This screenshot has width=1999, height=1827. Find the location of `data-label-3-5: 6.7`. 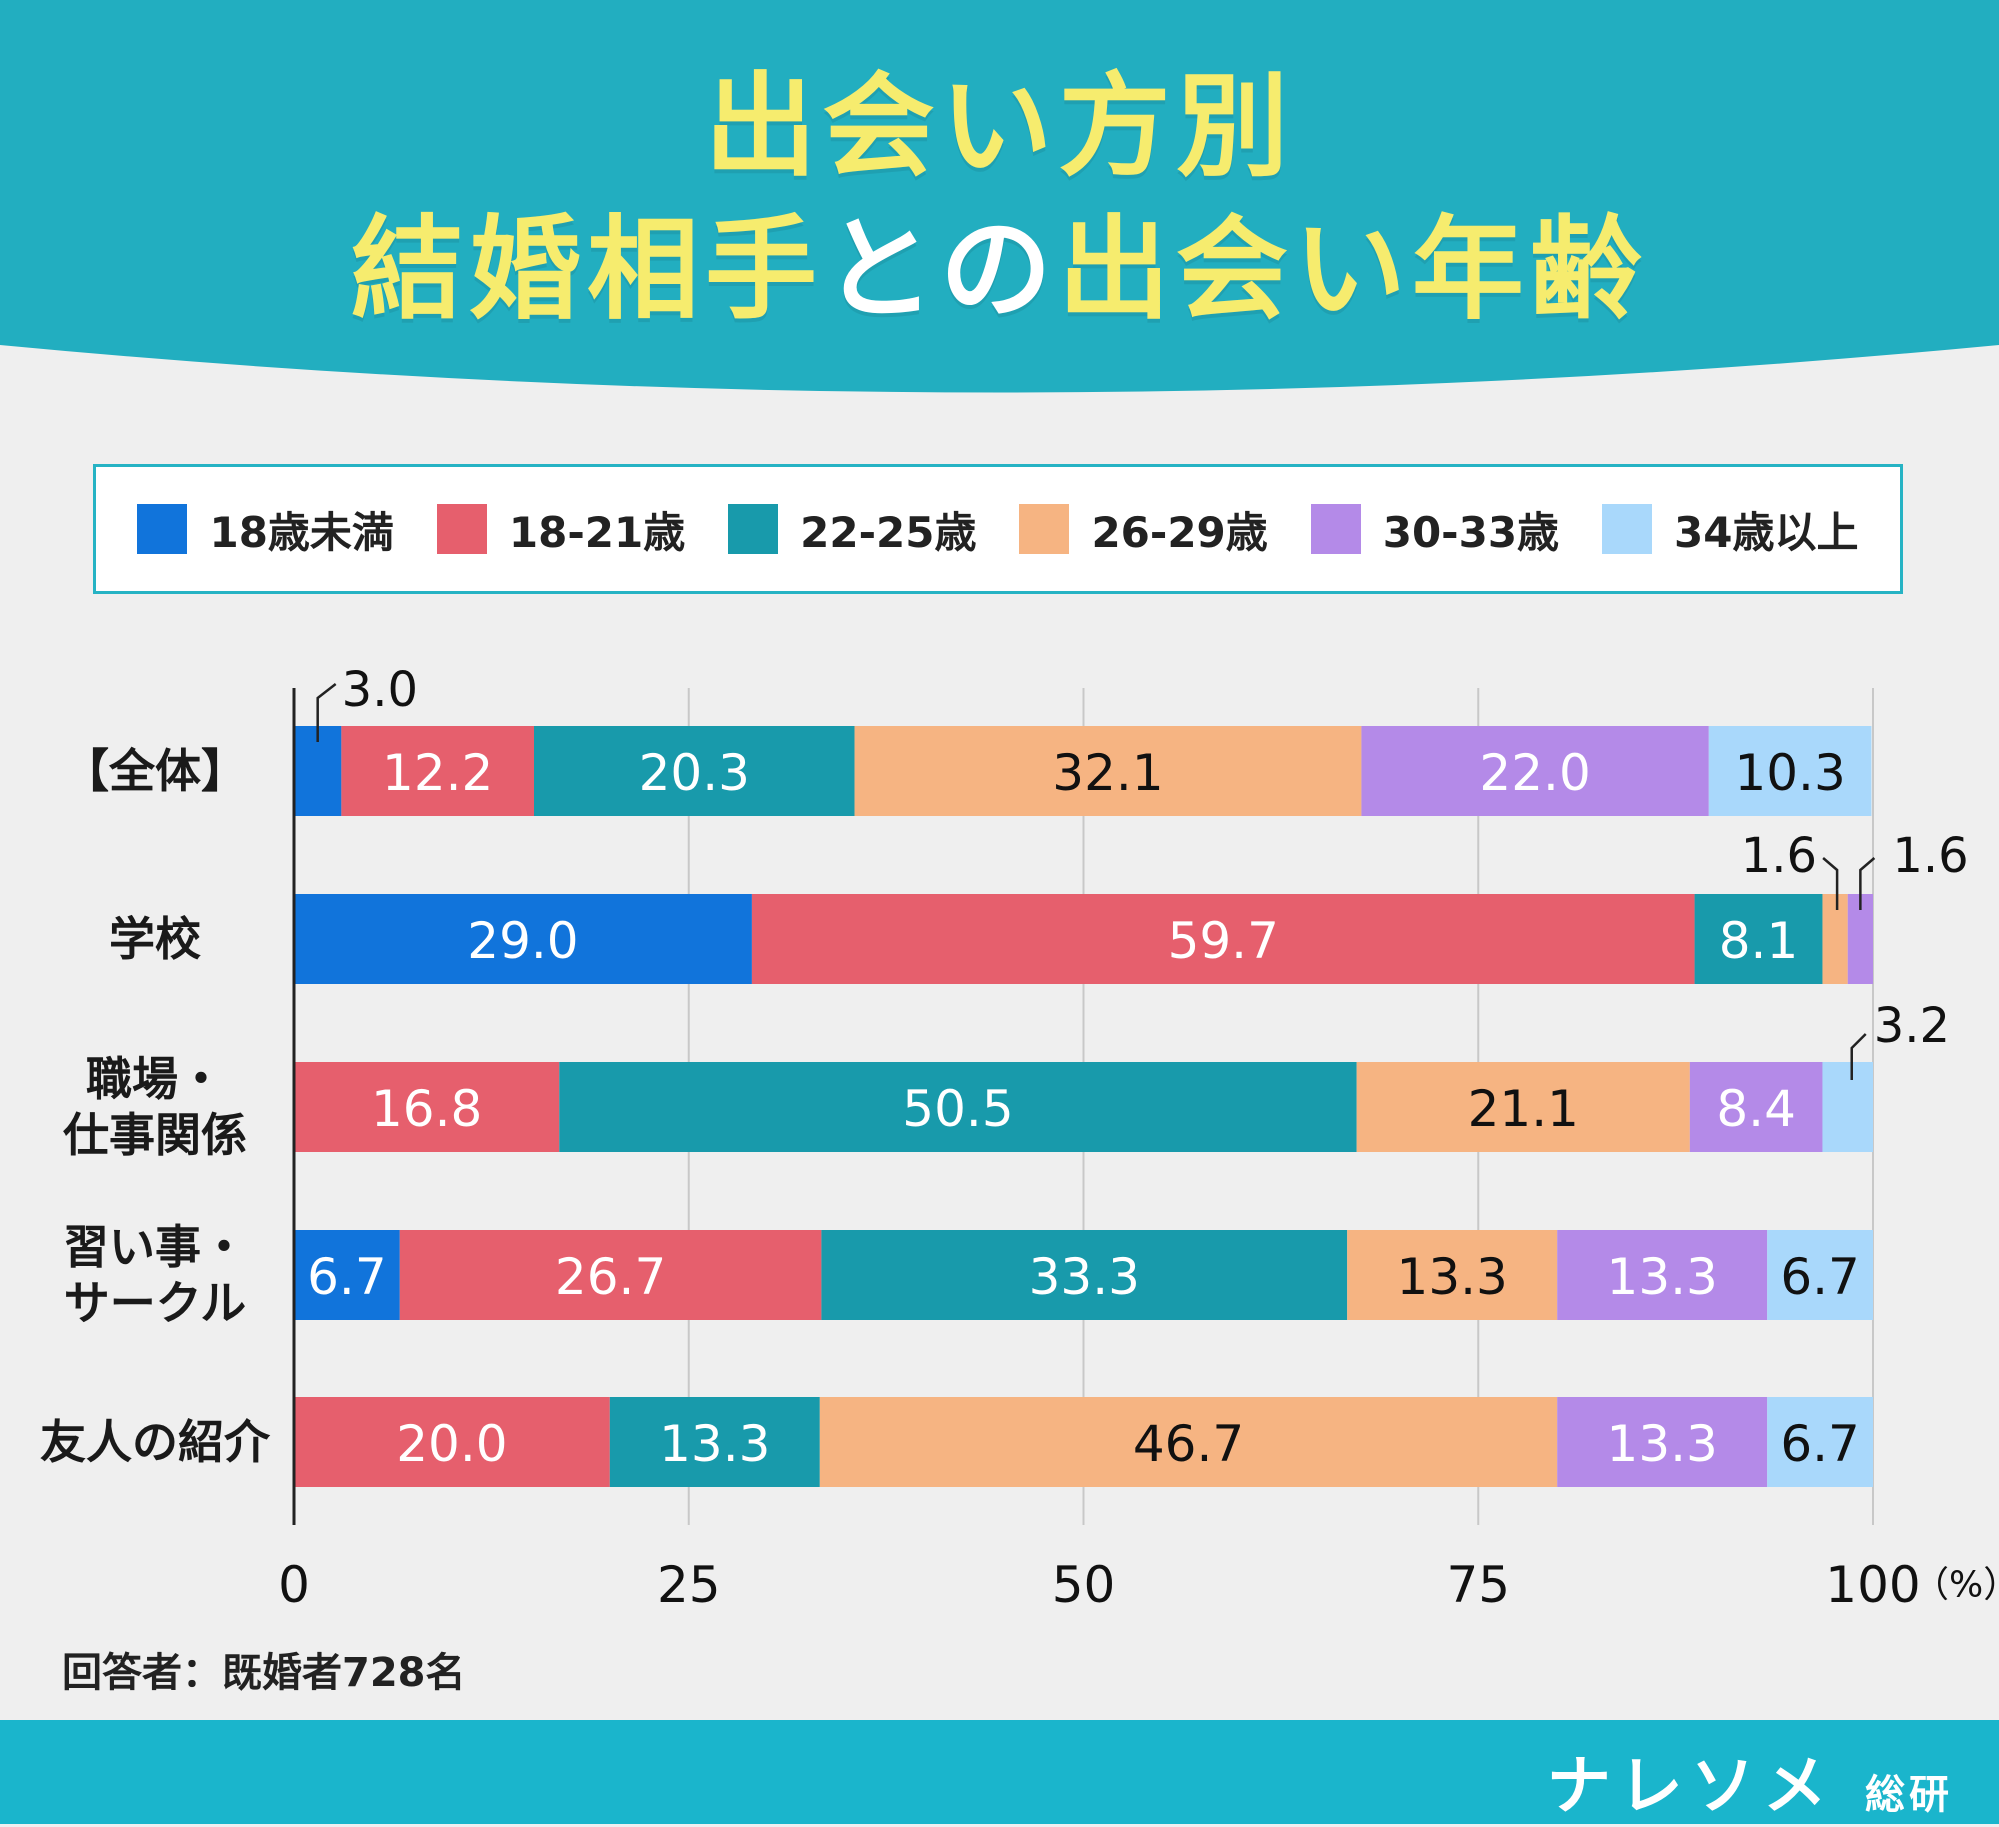

data-label-3-5: 6.7 is located at coordinates (1820, 1277).